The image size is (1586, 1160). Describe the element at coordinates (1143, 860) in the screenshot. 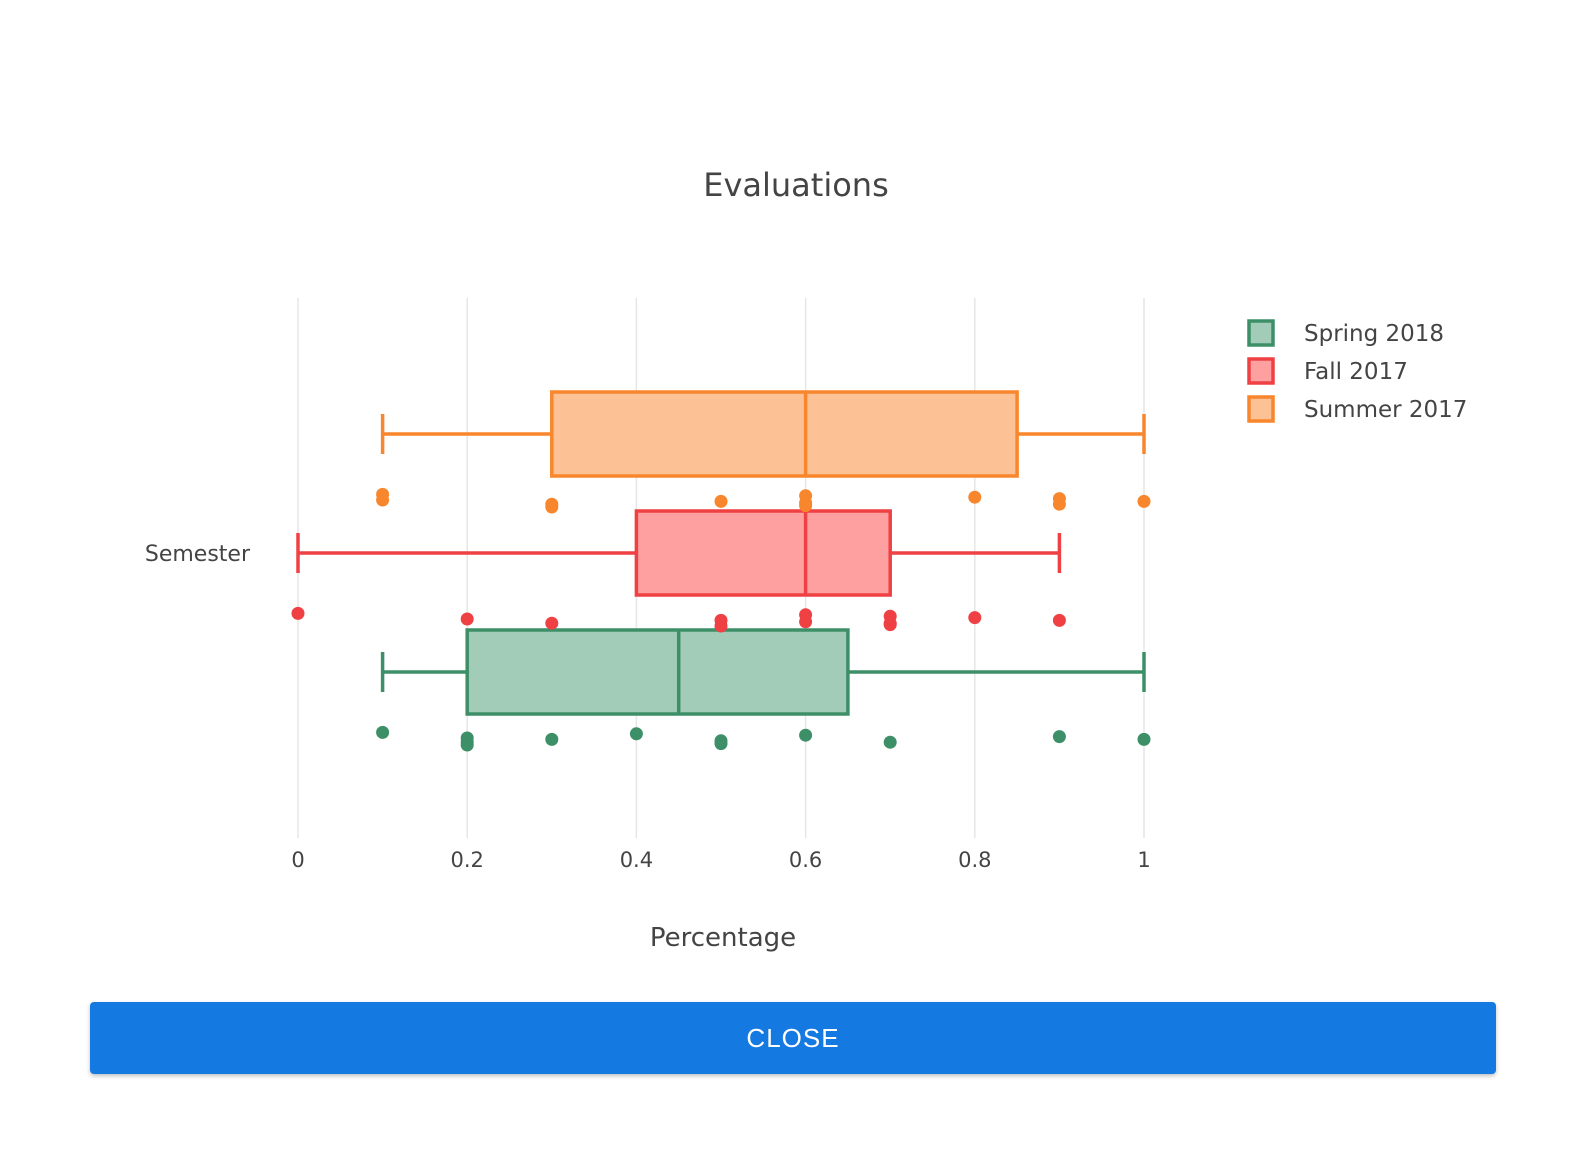

I see `x-tick-label: 1` at that location.